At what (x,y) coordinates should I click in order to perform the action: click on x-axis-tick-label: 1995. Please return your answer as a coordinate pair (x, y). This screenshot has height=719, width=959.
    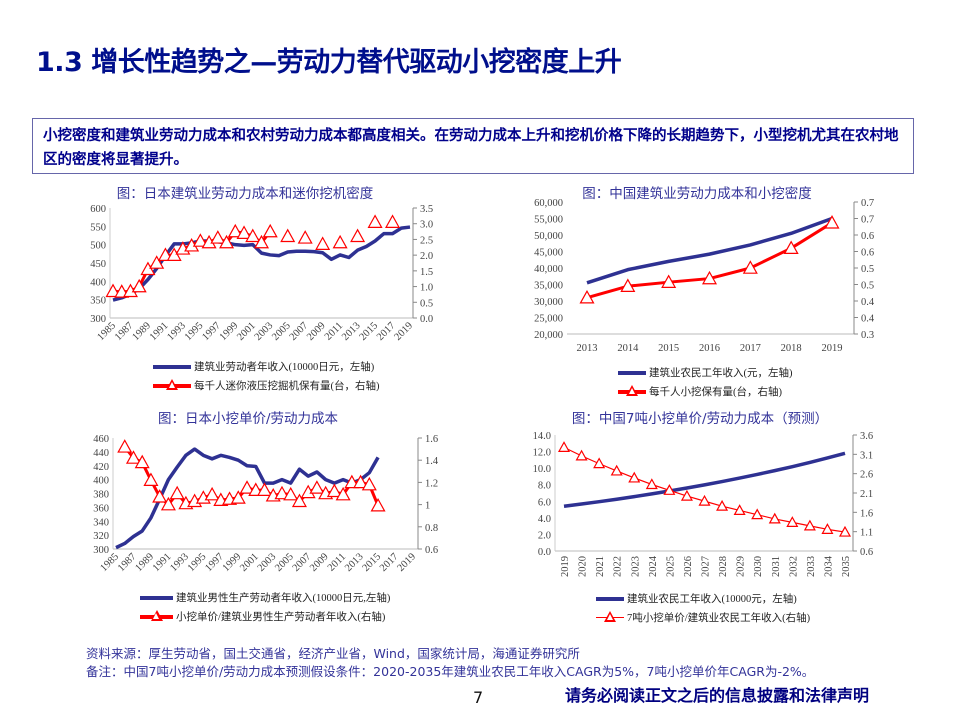
    Looking at the image, I should click on (197, 562).